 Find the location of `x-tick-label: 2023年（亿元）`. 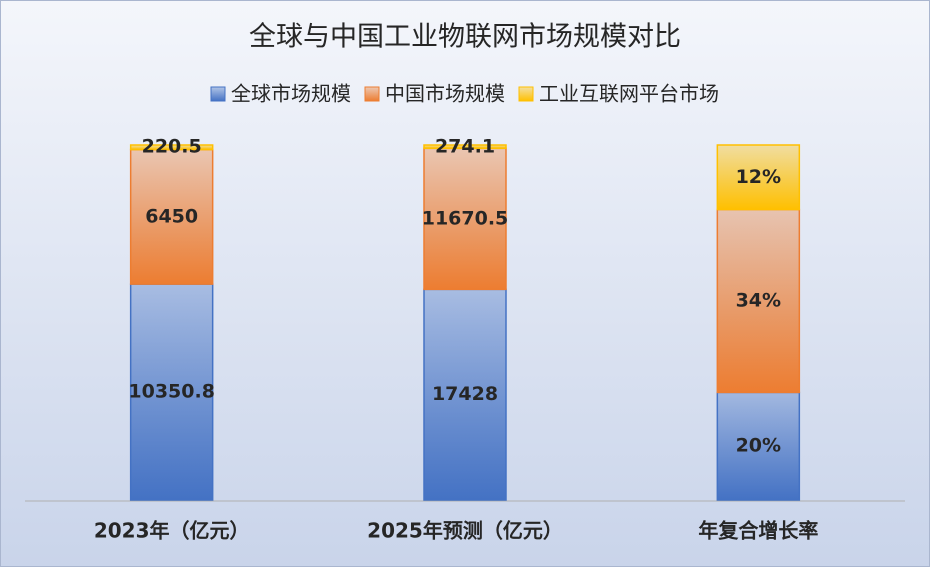

x-tick-label: 2023年（亿元） is located at coordinates (172, 531).